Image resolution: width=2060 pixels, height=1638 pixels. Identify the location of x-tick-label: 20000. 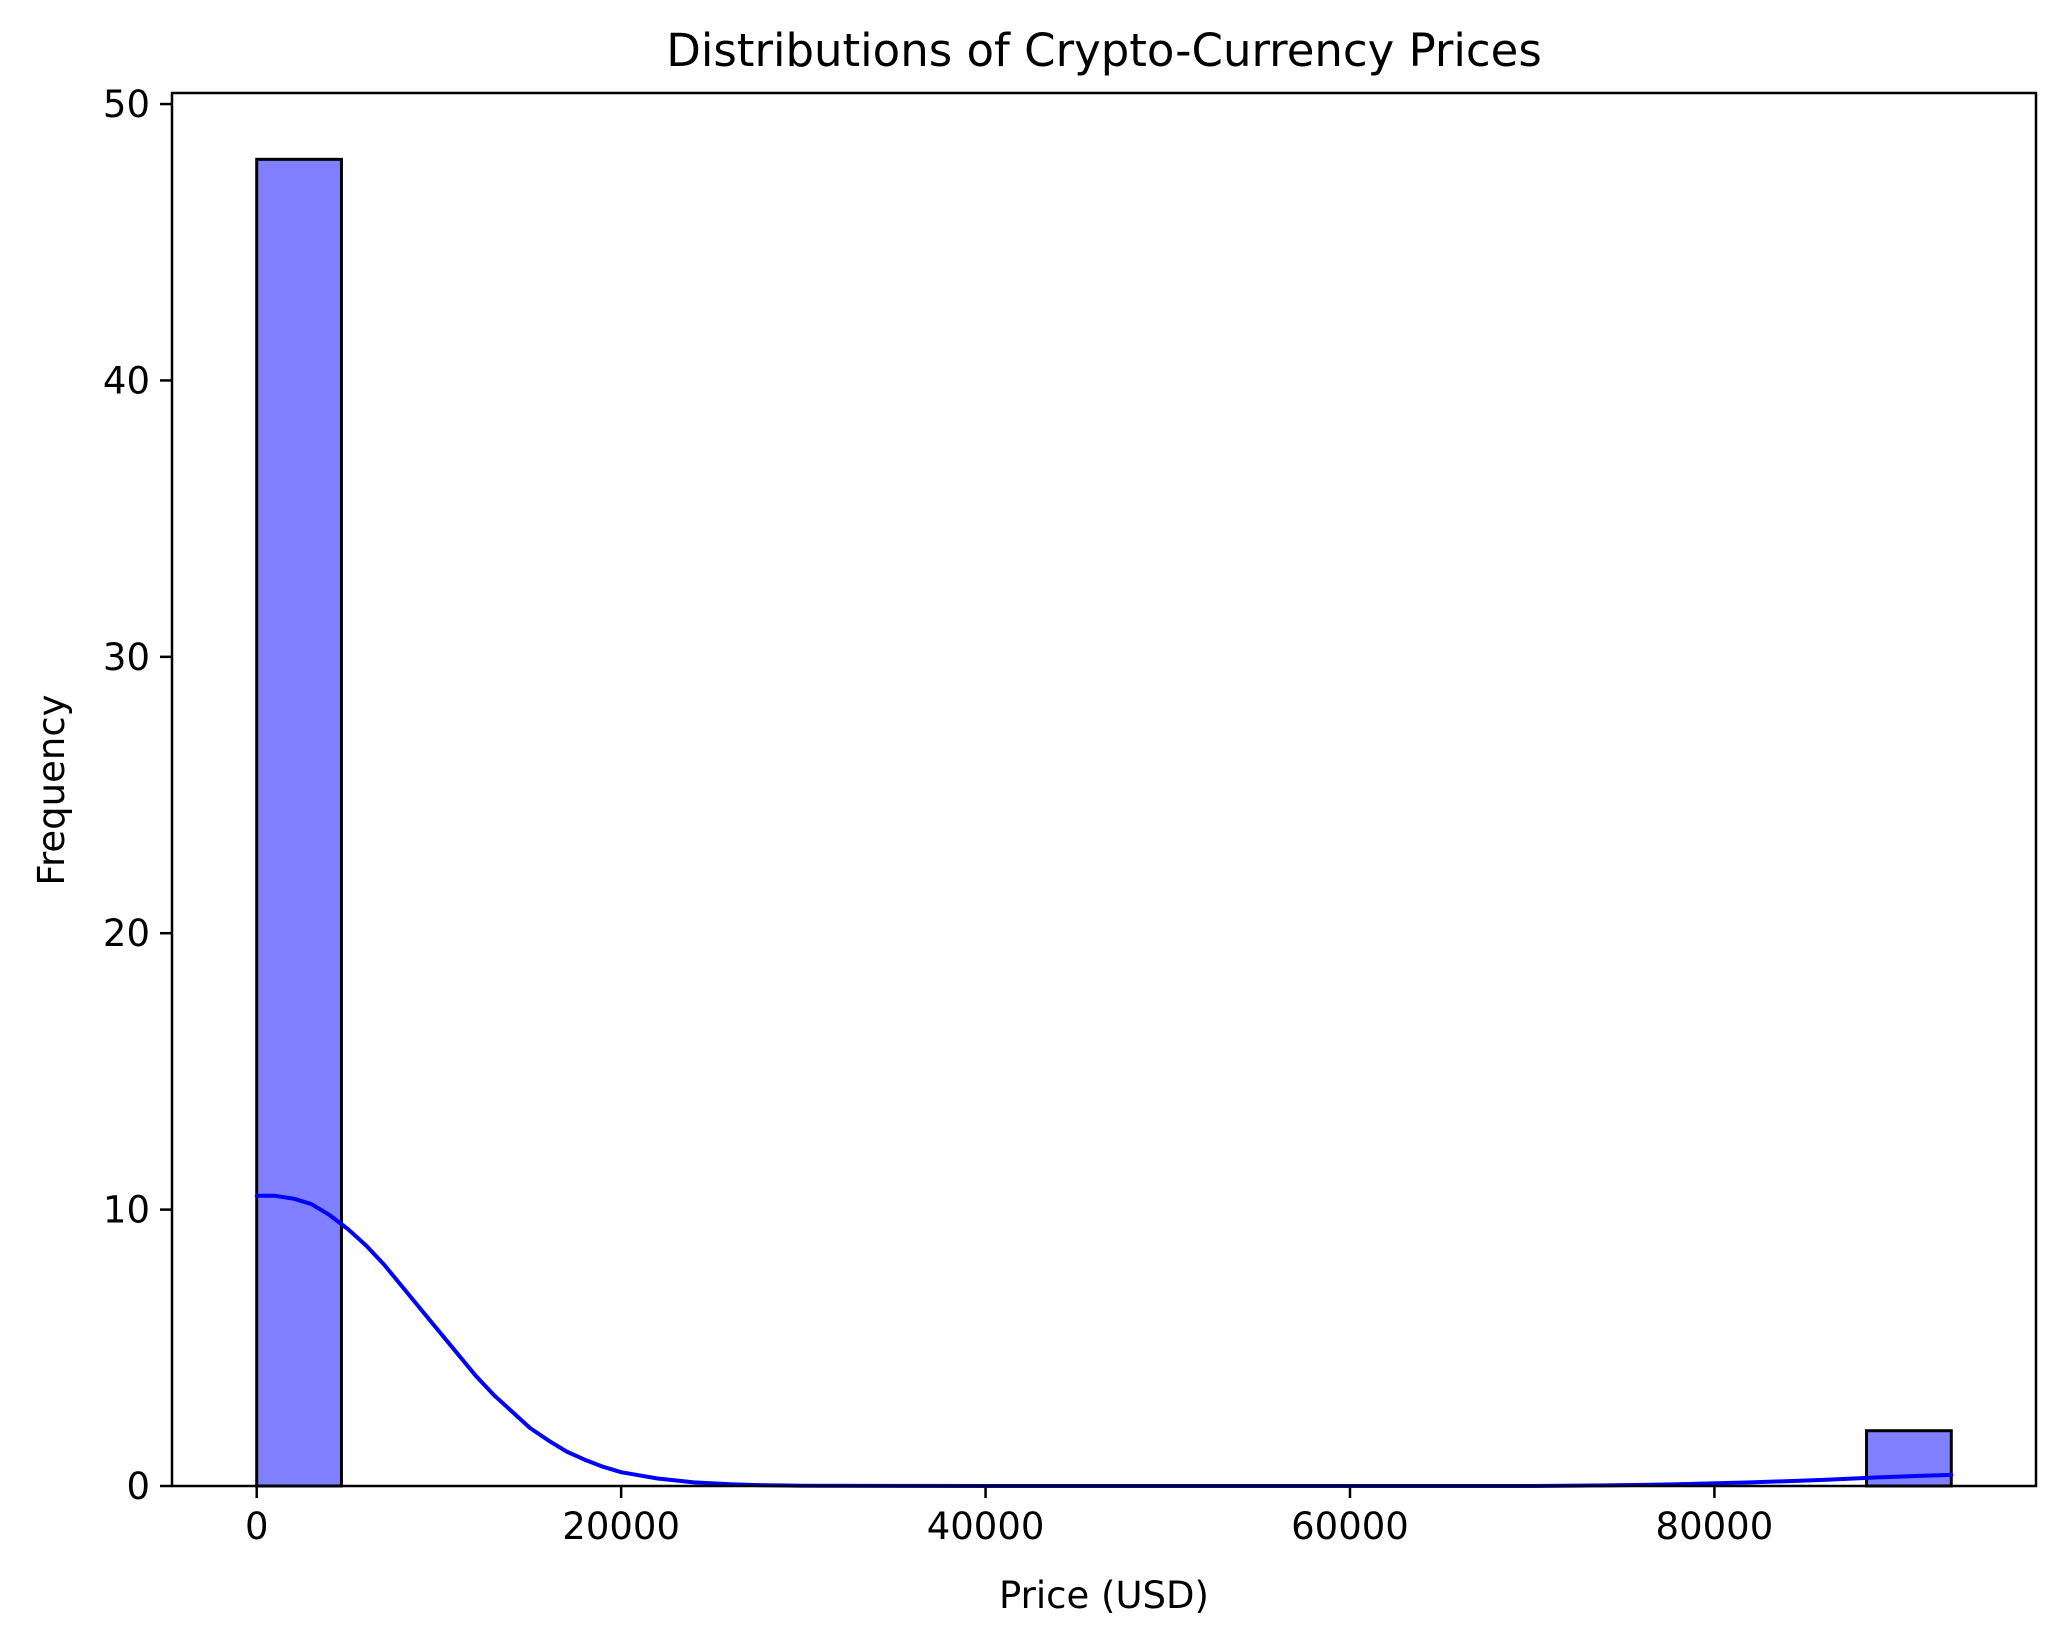
(621, 1526).